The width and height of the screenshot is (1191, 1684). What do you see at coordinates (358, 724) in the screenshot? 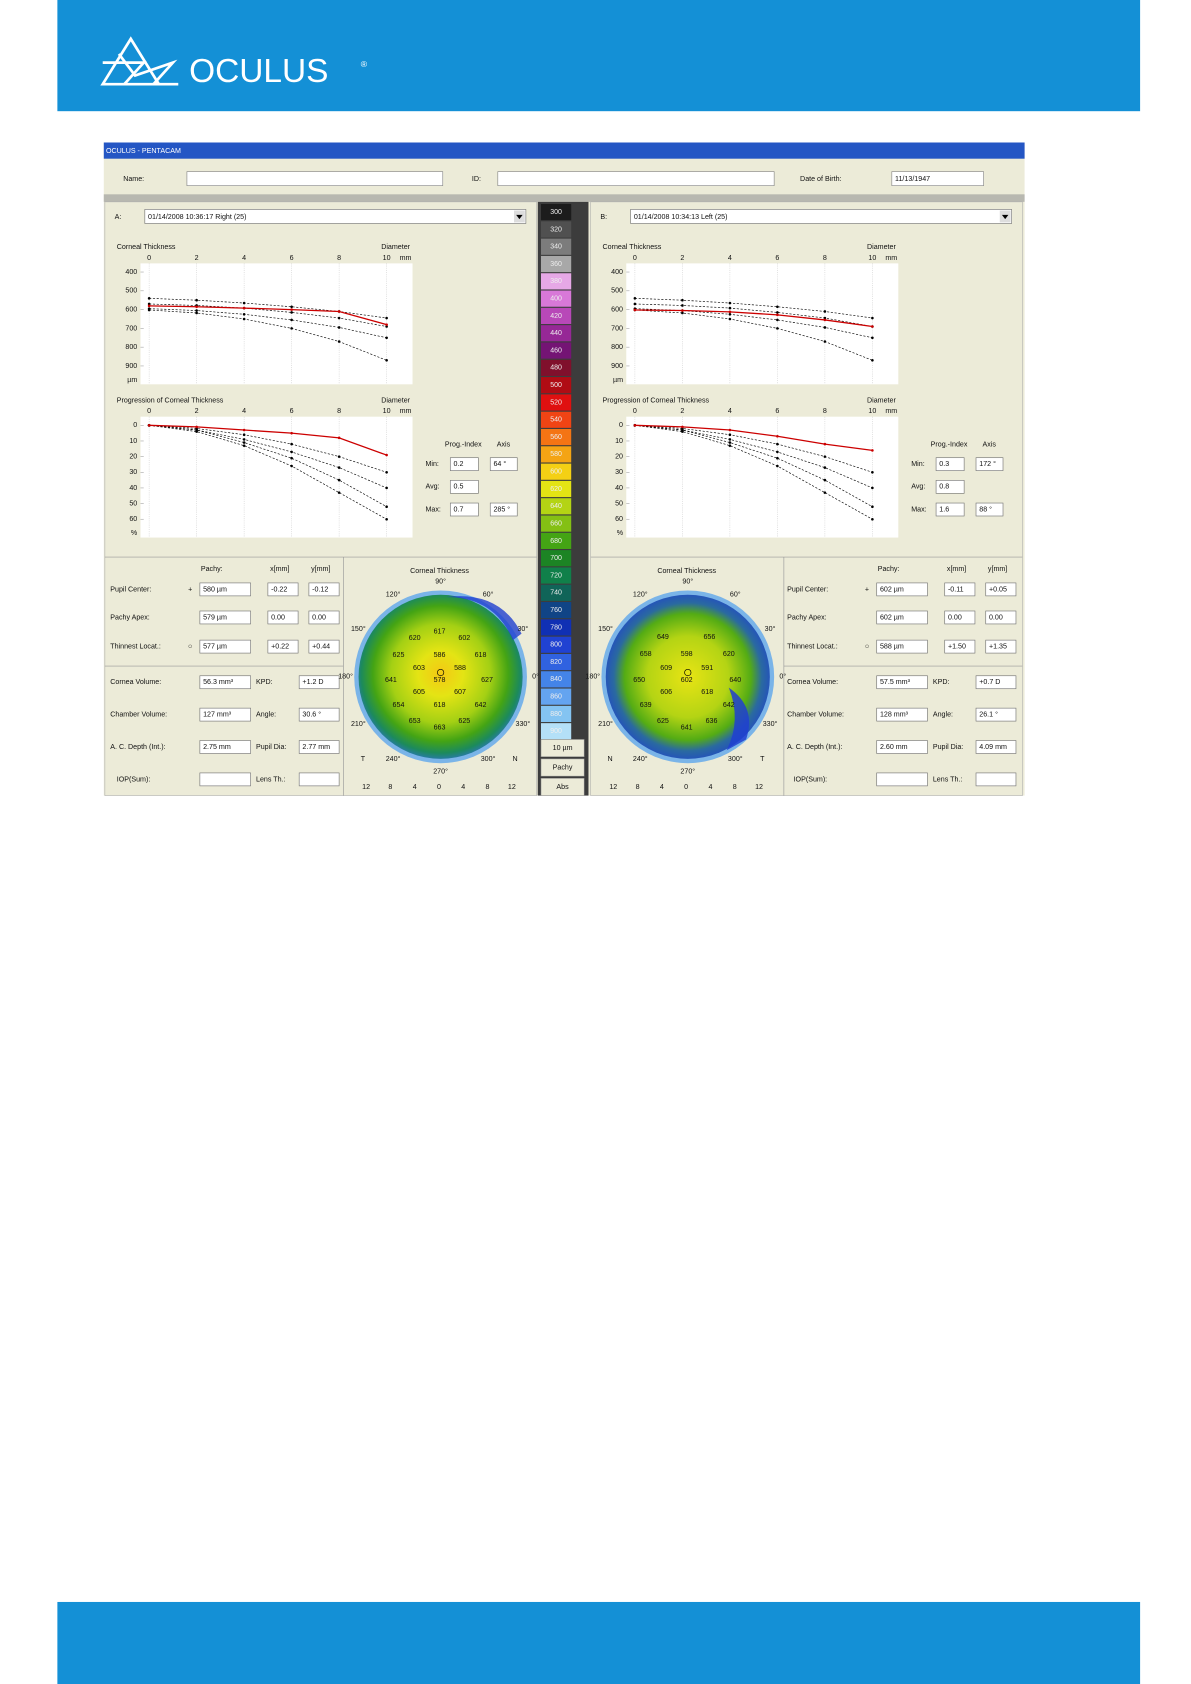
I see `angle-label: 210°` at bounding box center [358, 724].